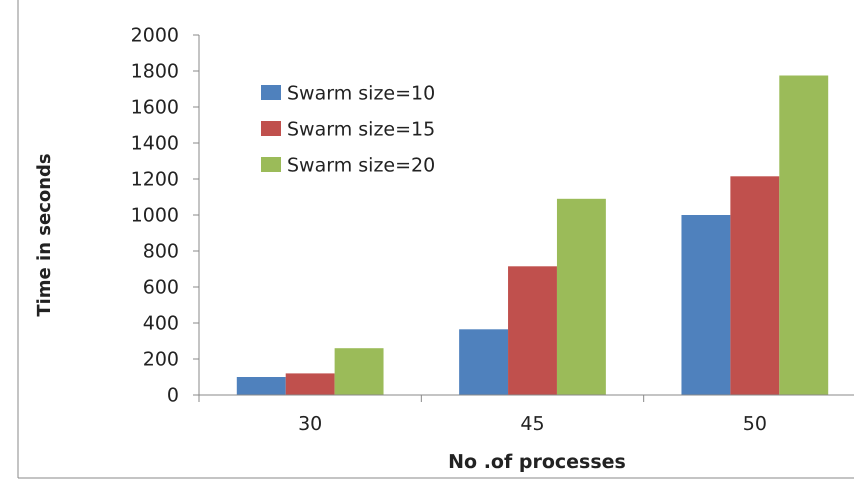 The height and width of the screenshot is (485, 854). Describe the element at coordinates (537, 462) in the screenshot. I see `x-axis-title: No .of processes` at that location.